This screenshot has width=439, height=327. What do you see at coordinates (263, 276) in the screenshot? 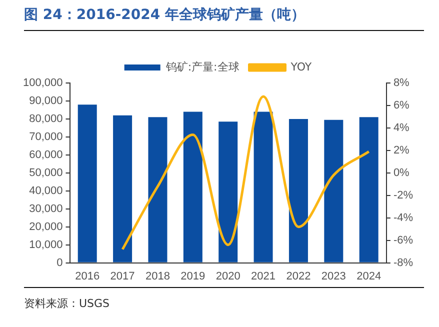
I see `x-tick-label: 2021` at bounding box center [263, 276].